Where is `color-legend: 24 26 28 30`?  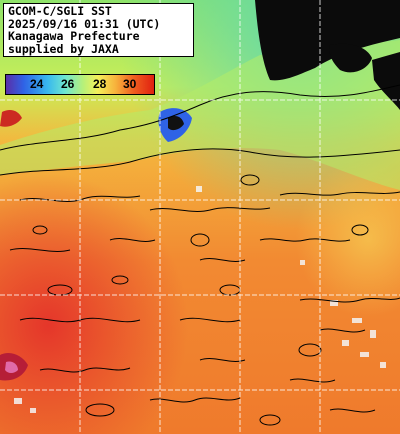
color-legend: 24 26 28 30 is located at coordinates (80, 84).